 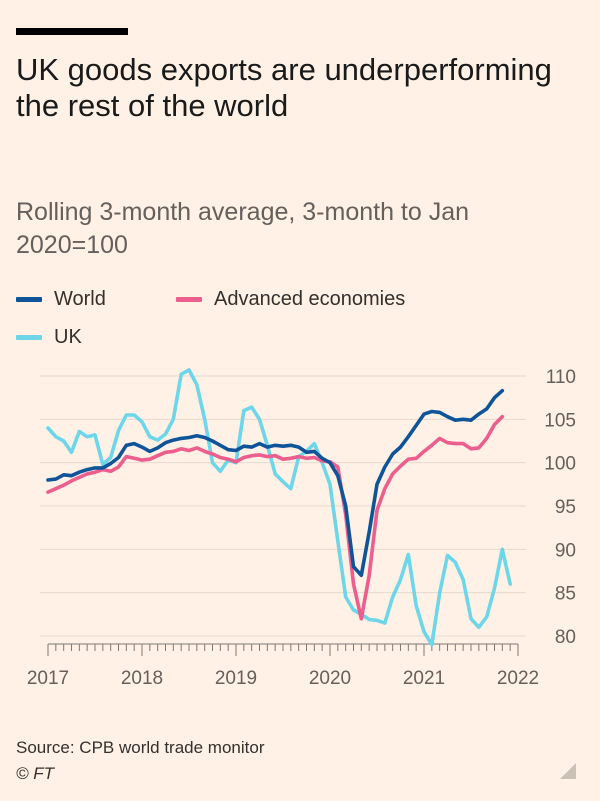 I want to click on x-tick-label-2020: 2020, so click(x=330, y=678).